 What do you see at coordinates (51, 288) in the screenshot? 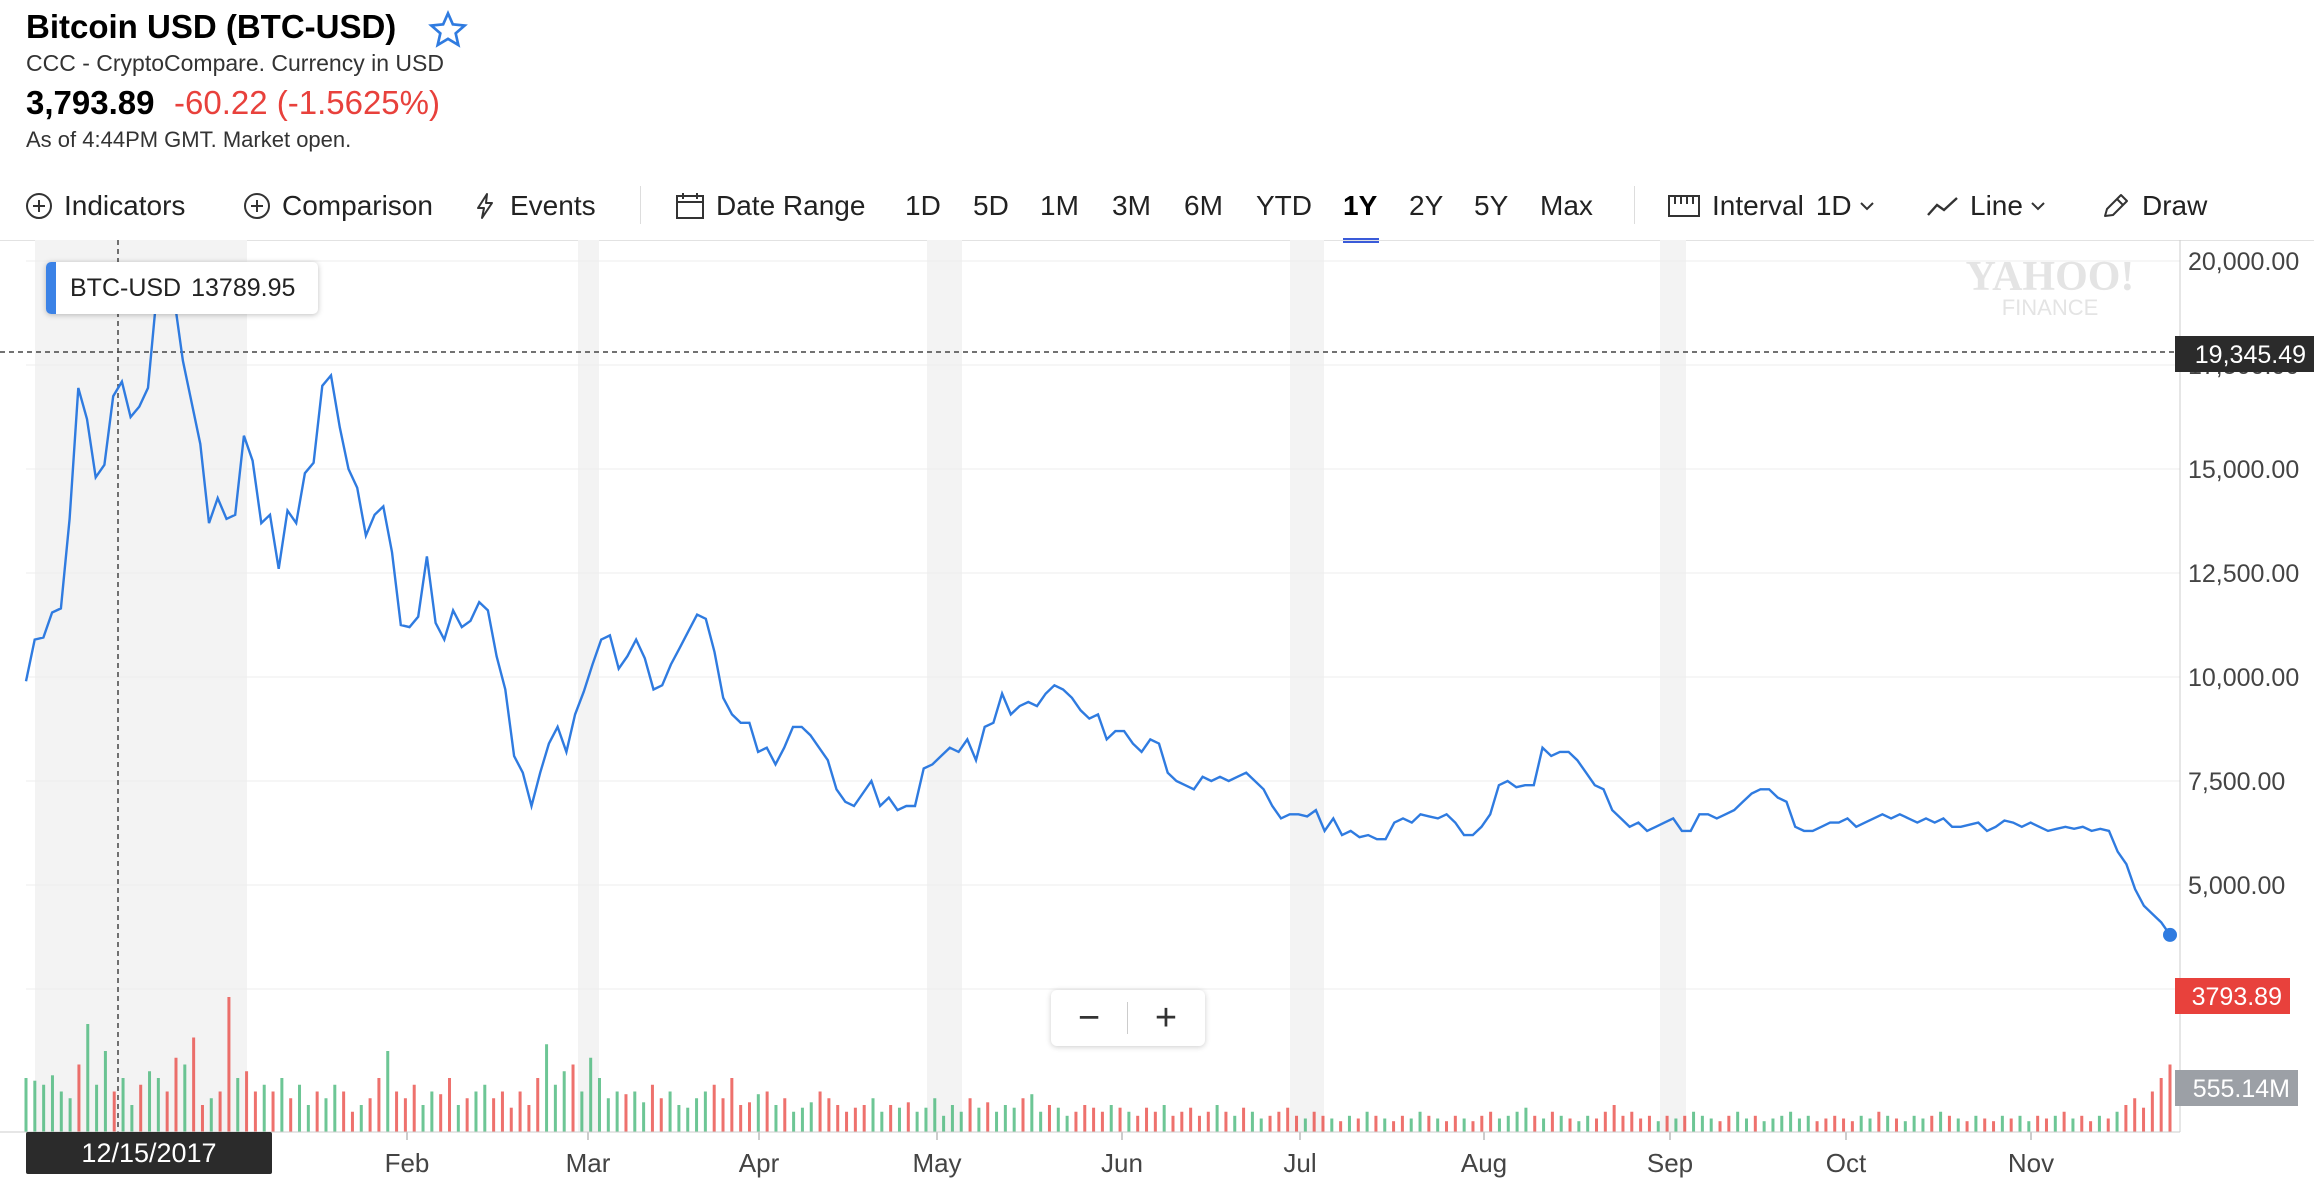
I see `series-color-swatch` at bounding box center [51, 288].